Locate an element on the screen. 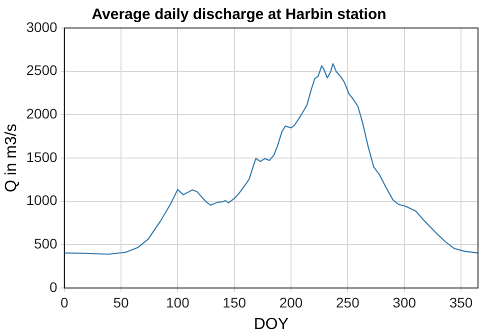 The width and height of the screenshot is (500, 334). y-tick-label: 3000 is located at coordinates (42, 26).